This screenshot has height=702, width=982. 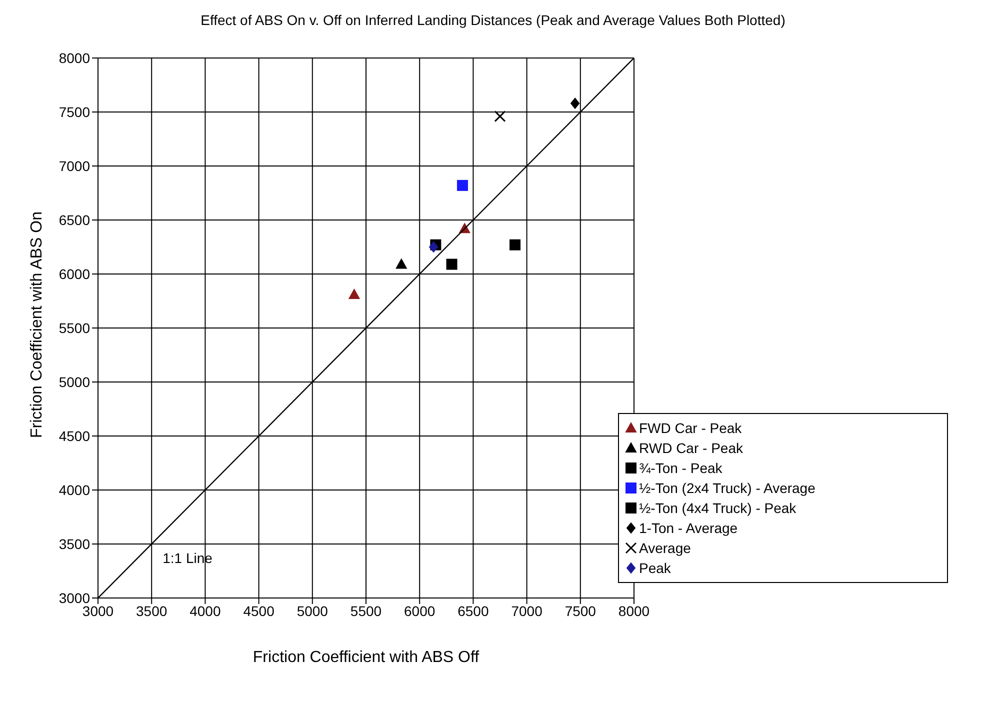 What do you see at coordinates (74, 112) in the screenshot?
I see `y-tick-label: 7500` at bounding box center [74, 112].